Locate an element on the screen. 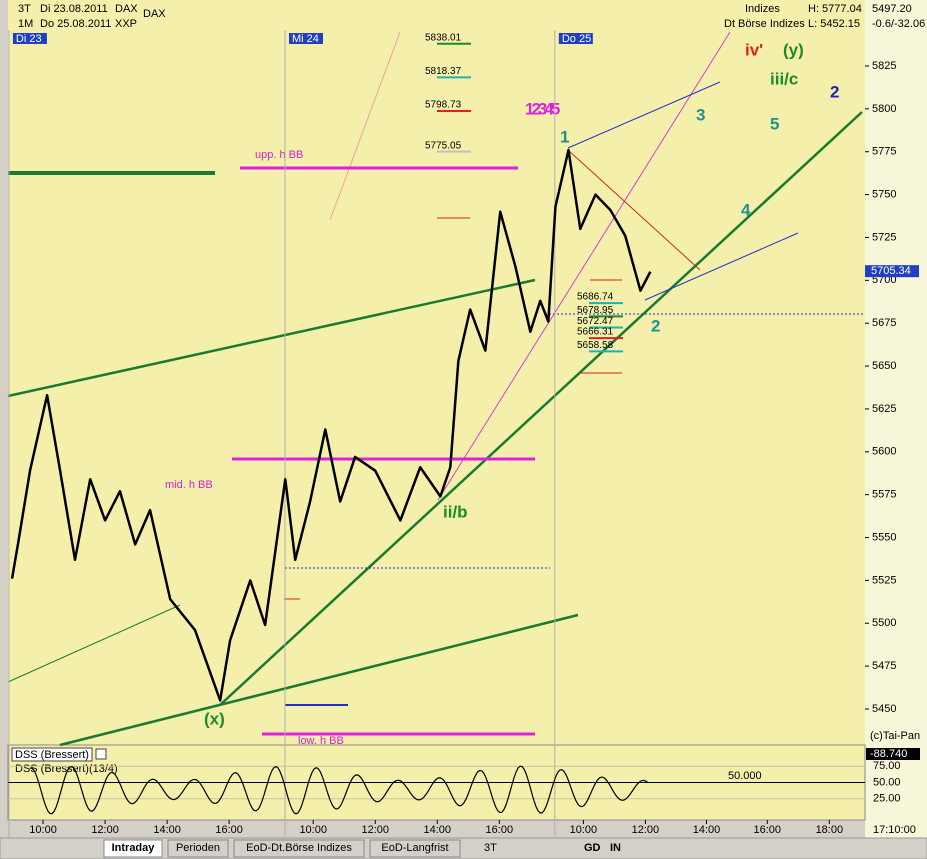 Image resolution: width=927 pixels, height=859 pixels. y-tick-label: 5825 is located at coordinates (884, 66).